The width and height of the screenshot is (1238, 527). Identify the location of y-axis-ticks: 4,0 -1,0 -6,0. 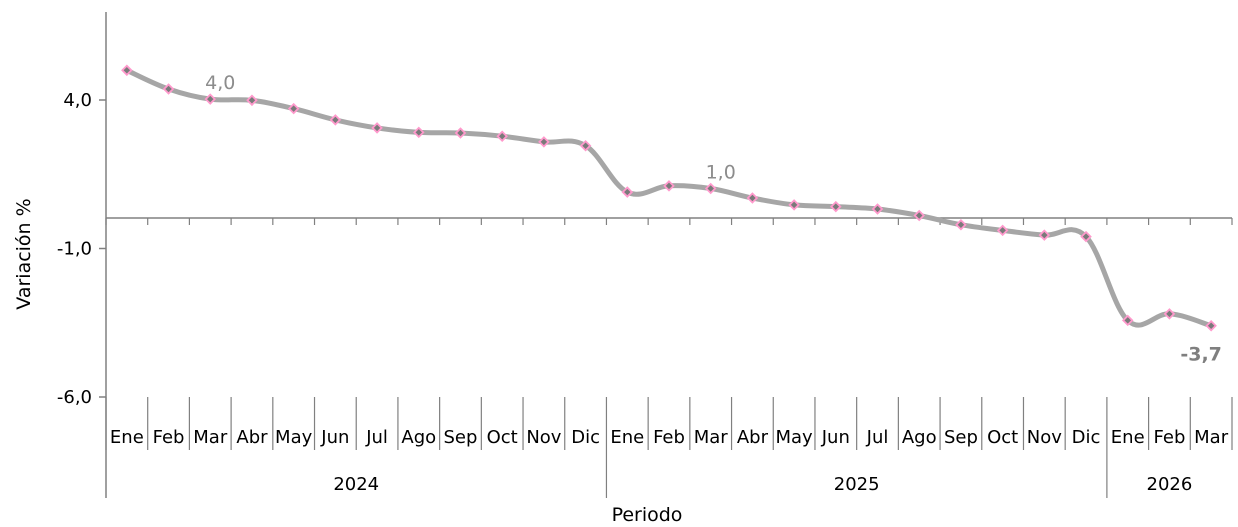
(81, 249).